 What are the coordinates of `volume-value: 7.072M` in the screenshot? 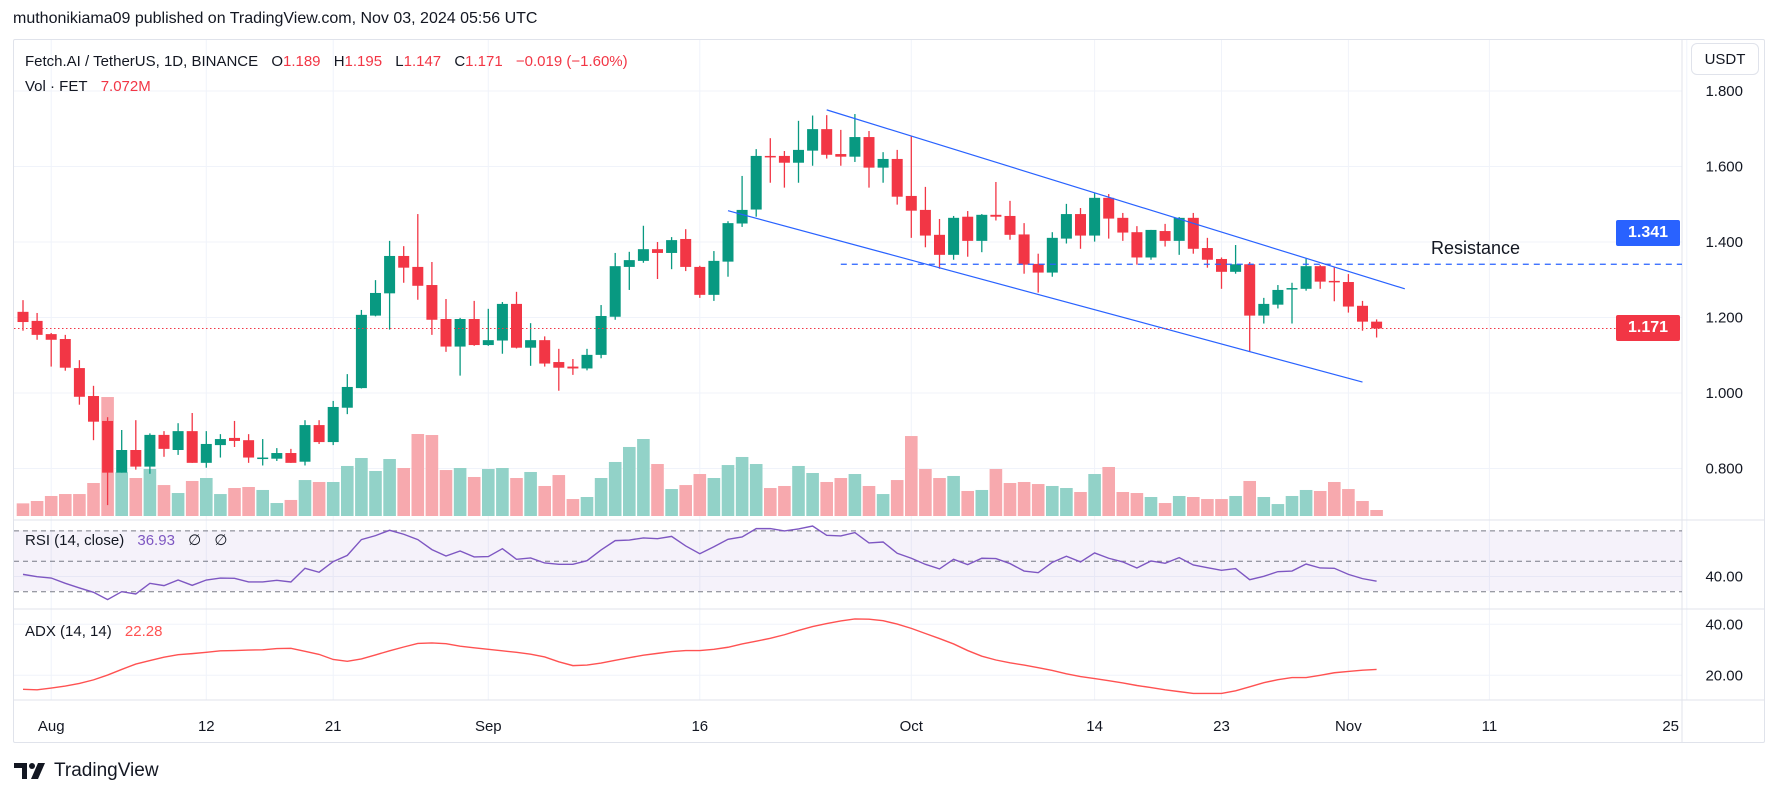 It's located at (125, 86).